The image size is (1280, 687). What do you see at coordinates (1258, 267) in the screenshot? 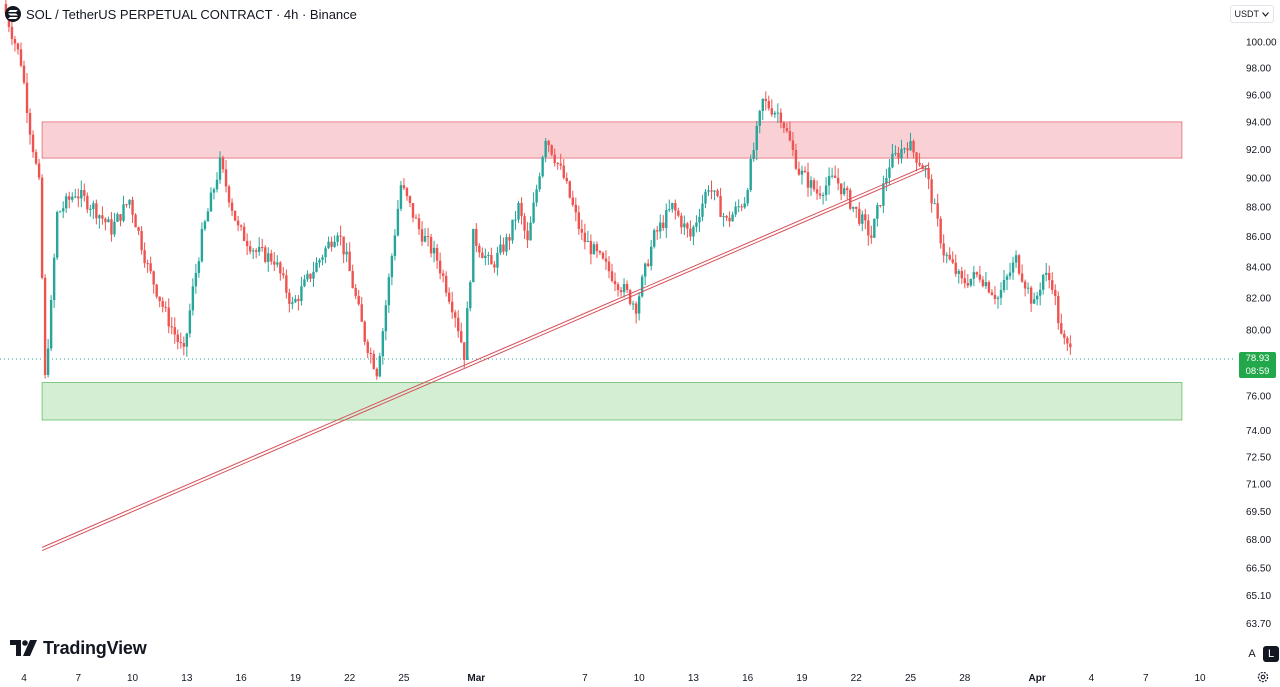
I see `price-tick-label: 84.00` at bounding box center [1258, 267].